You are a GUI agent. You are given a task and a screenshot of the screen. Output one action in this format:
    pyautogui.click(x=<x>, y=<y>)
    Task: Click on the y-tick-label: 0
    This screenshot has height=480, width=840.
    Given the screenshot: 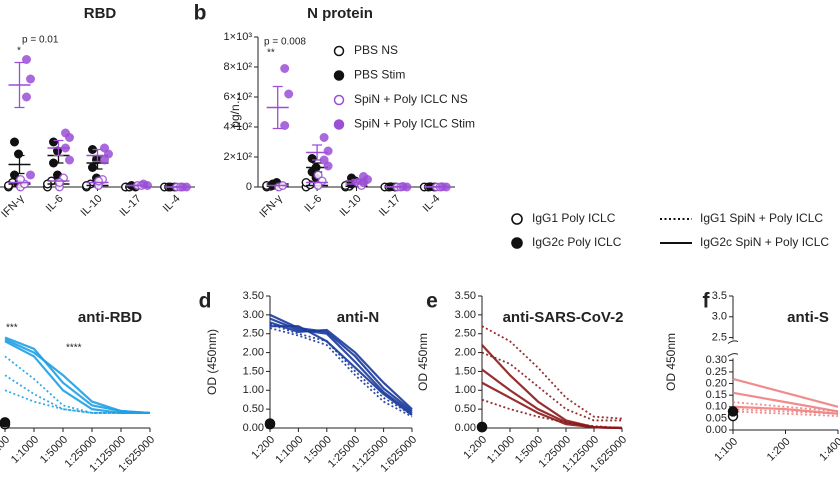 What is the action you would take?
    pyautogui.click(x=249, y=187)
    